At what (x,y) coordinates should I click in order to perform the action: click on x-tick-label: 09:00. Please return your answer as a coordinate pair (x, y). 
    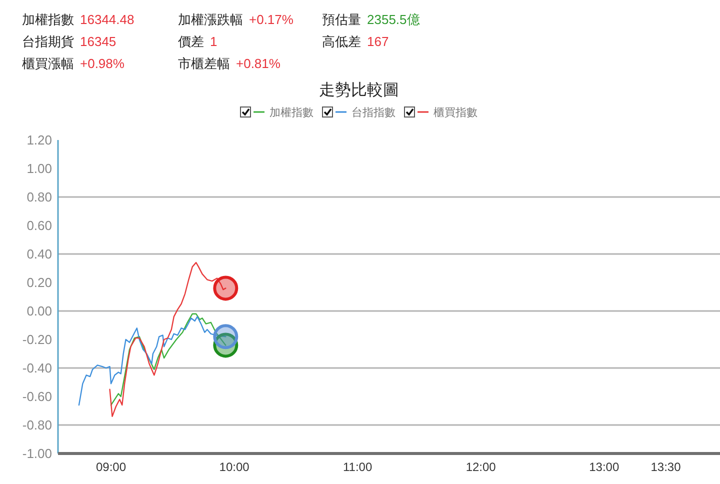
    Looking at the image, I should click on (111, 467).